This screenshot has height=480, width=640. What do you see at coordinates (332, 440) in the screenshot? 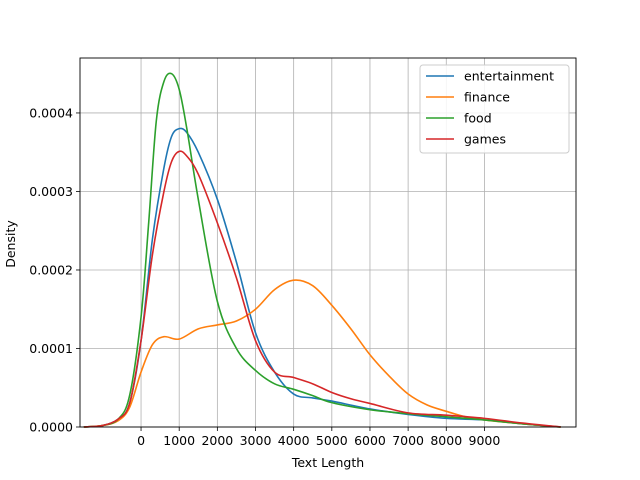
I see `x-tick-label: 5000` at bounding box center [332, 440].